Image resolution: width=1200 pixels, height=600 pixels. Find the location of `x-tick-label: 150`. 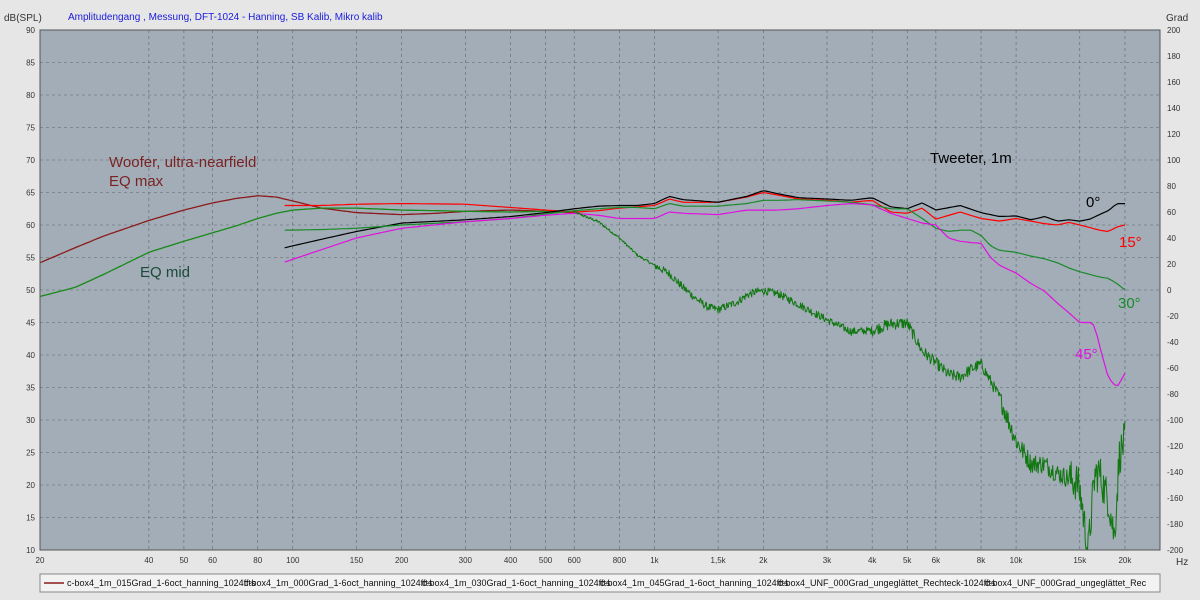

x-tick-label: 150 is located at coordinates (357, 560).